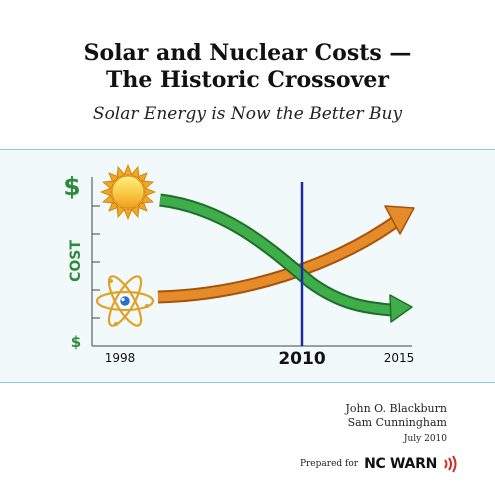 This screenshot has width=495, height=495. What do you see at coordinates (396, 408) in the screenshot?
I see `author-name: John O. Blackburn` at bounding box center [396, 408].